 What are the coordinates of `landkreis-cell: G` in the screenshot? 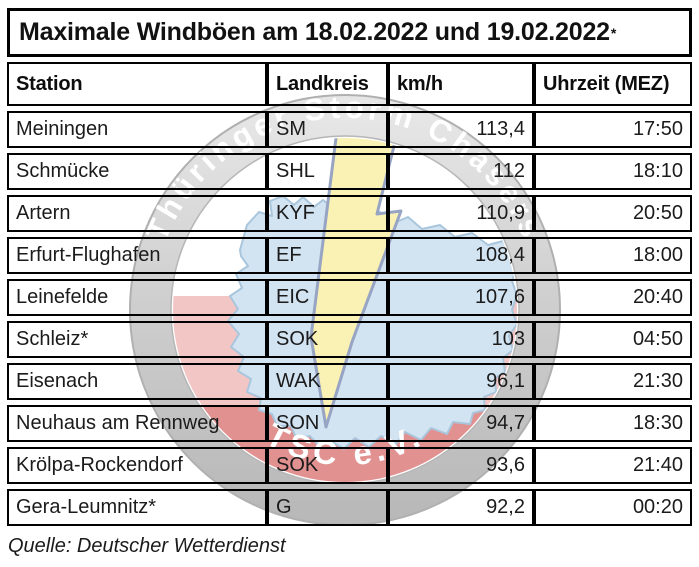 It's located at (327, 507).